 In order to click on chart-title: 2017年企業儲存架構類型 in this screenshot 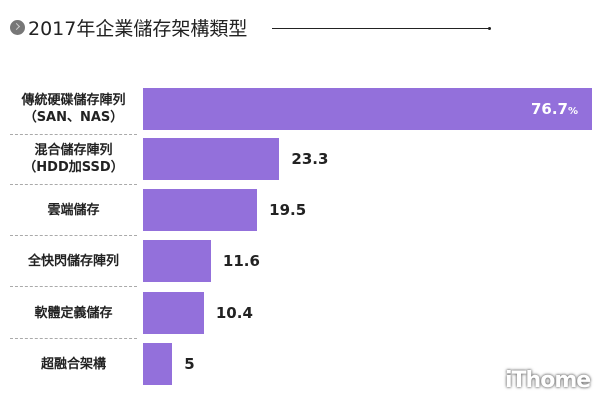, I will do `click(128, 27)`.